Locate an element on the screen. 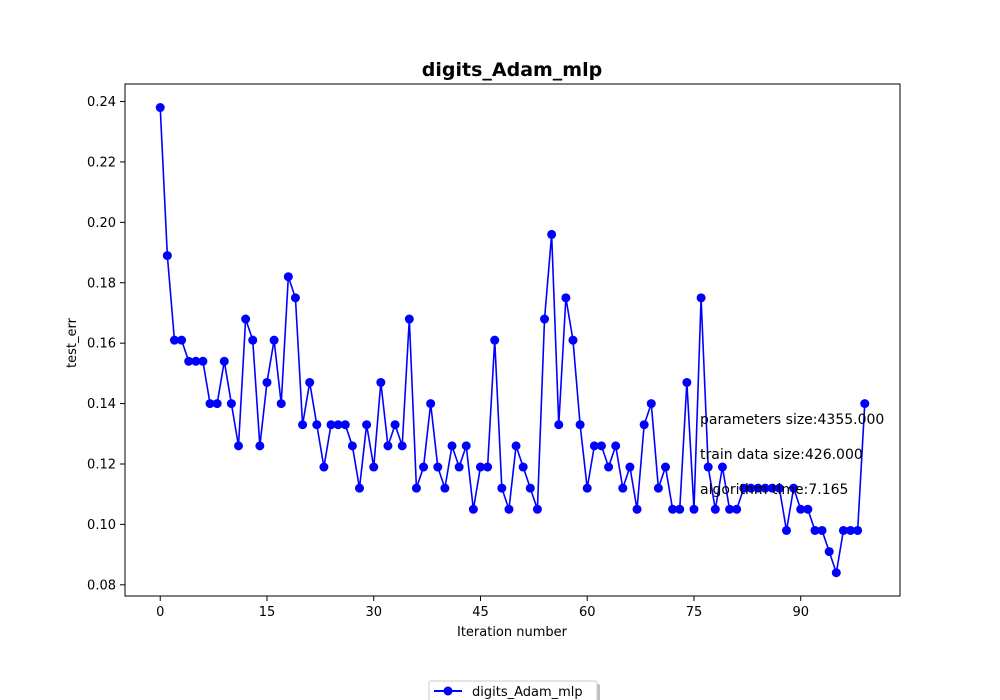 This screenshot has width=1000, height=700. x-tick-label: 90 is located at coordinates (800, 612).